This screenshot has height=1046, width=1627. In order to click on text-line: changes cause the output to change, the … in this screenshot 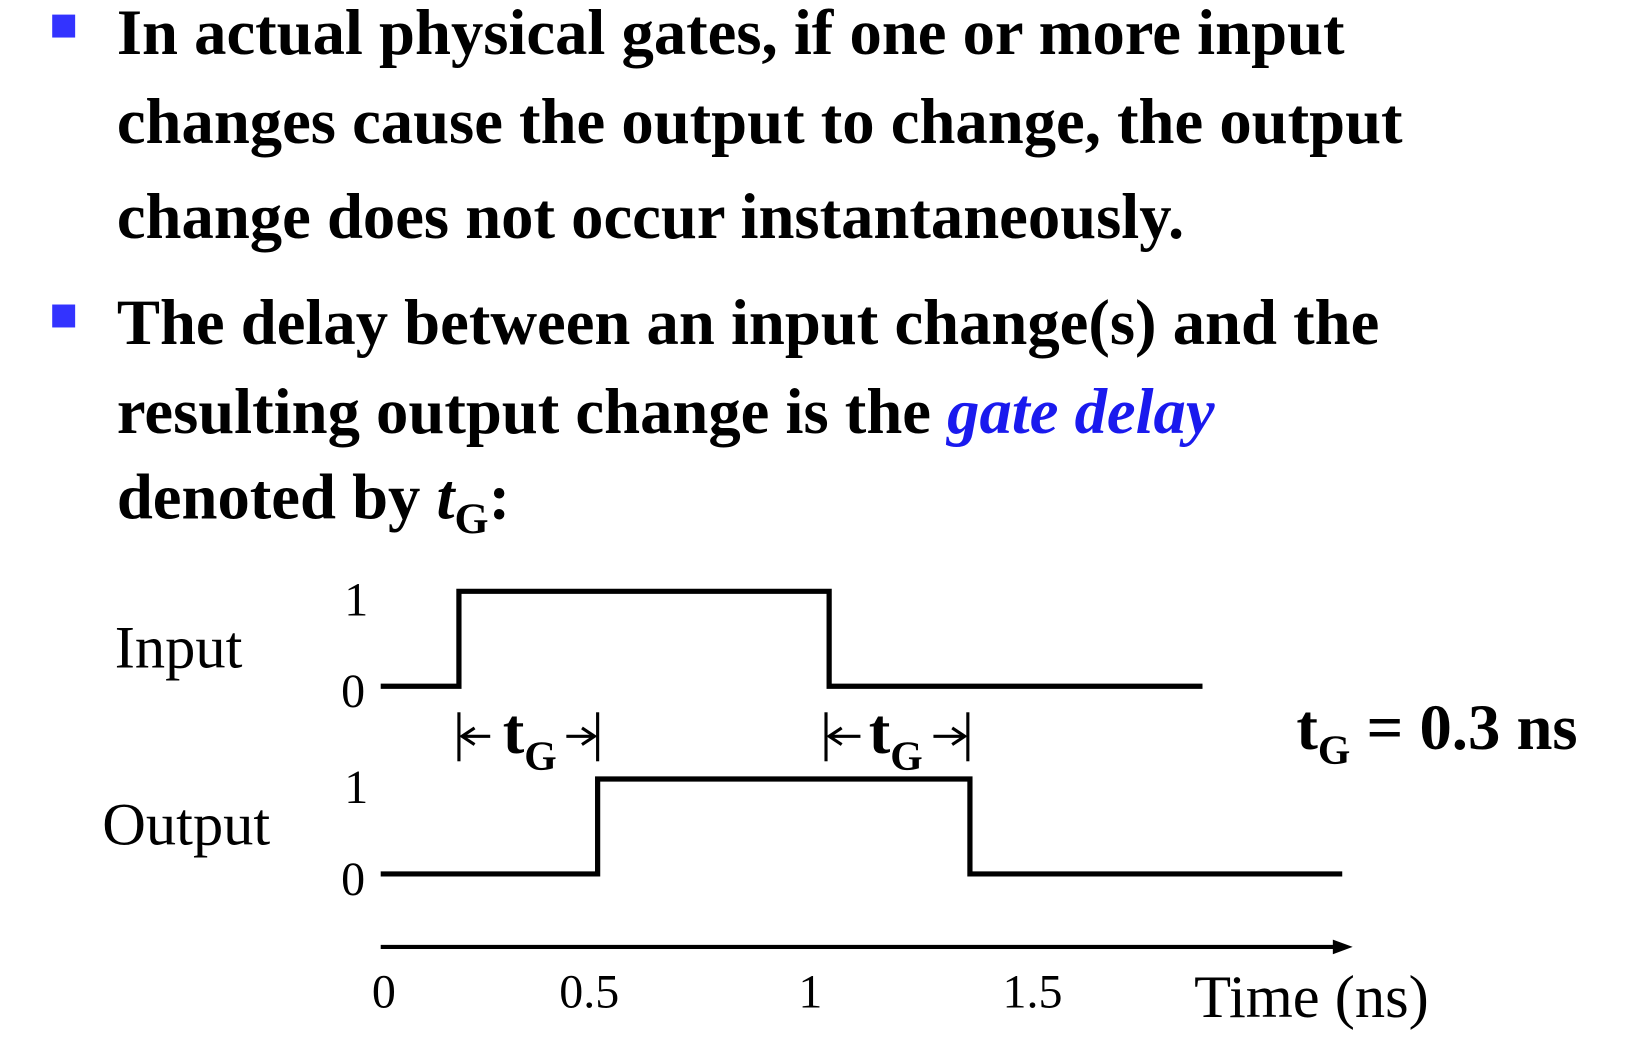, I will do `click(760, 121)`.